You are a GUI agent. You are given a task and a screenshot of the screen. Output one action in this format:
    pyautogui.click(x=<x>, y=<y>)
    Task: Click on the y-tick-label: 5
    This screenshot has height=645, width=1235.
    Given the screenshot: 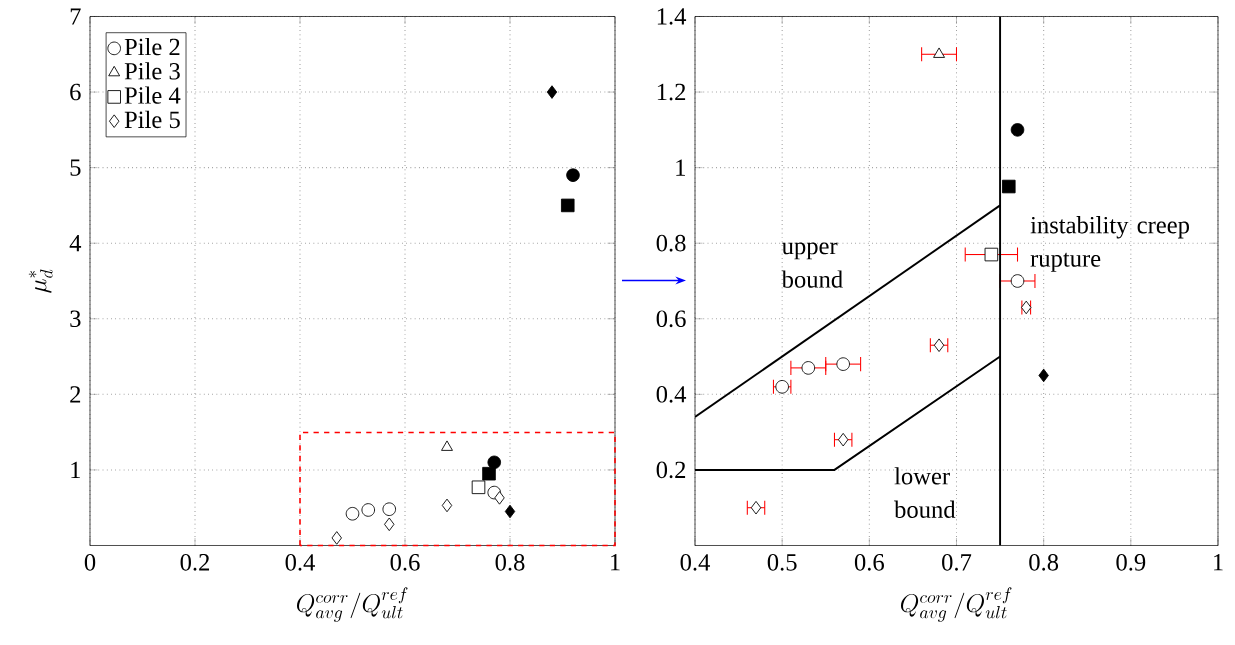 What is the action you would take?
    pyautogui.click(x=75, y=167)
    